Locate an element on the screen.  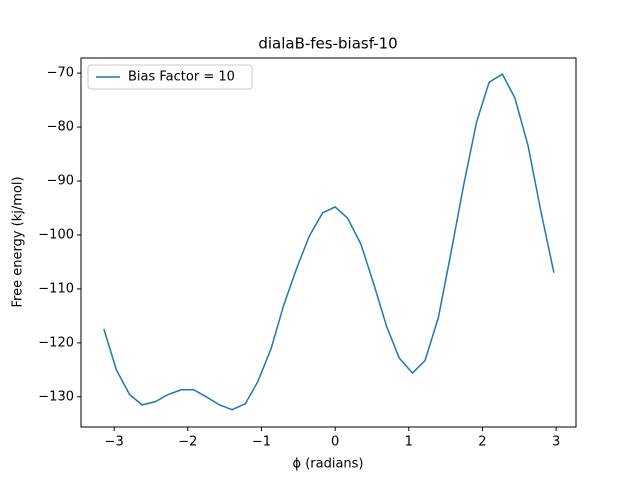
y-tick-label: −90 is located at coordinates (60, 181).